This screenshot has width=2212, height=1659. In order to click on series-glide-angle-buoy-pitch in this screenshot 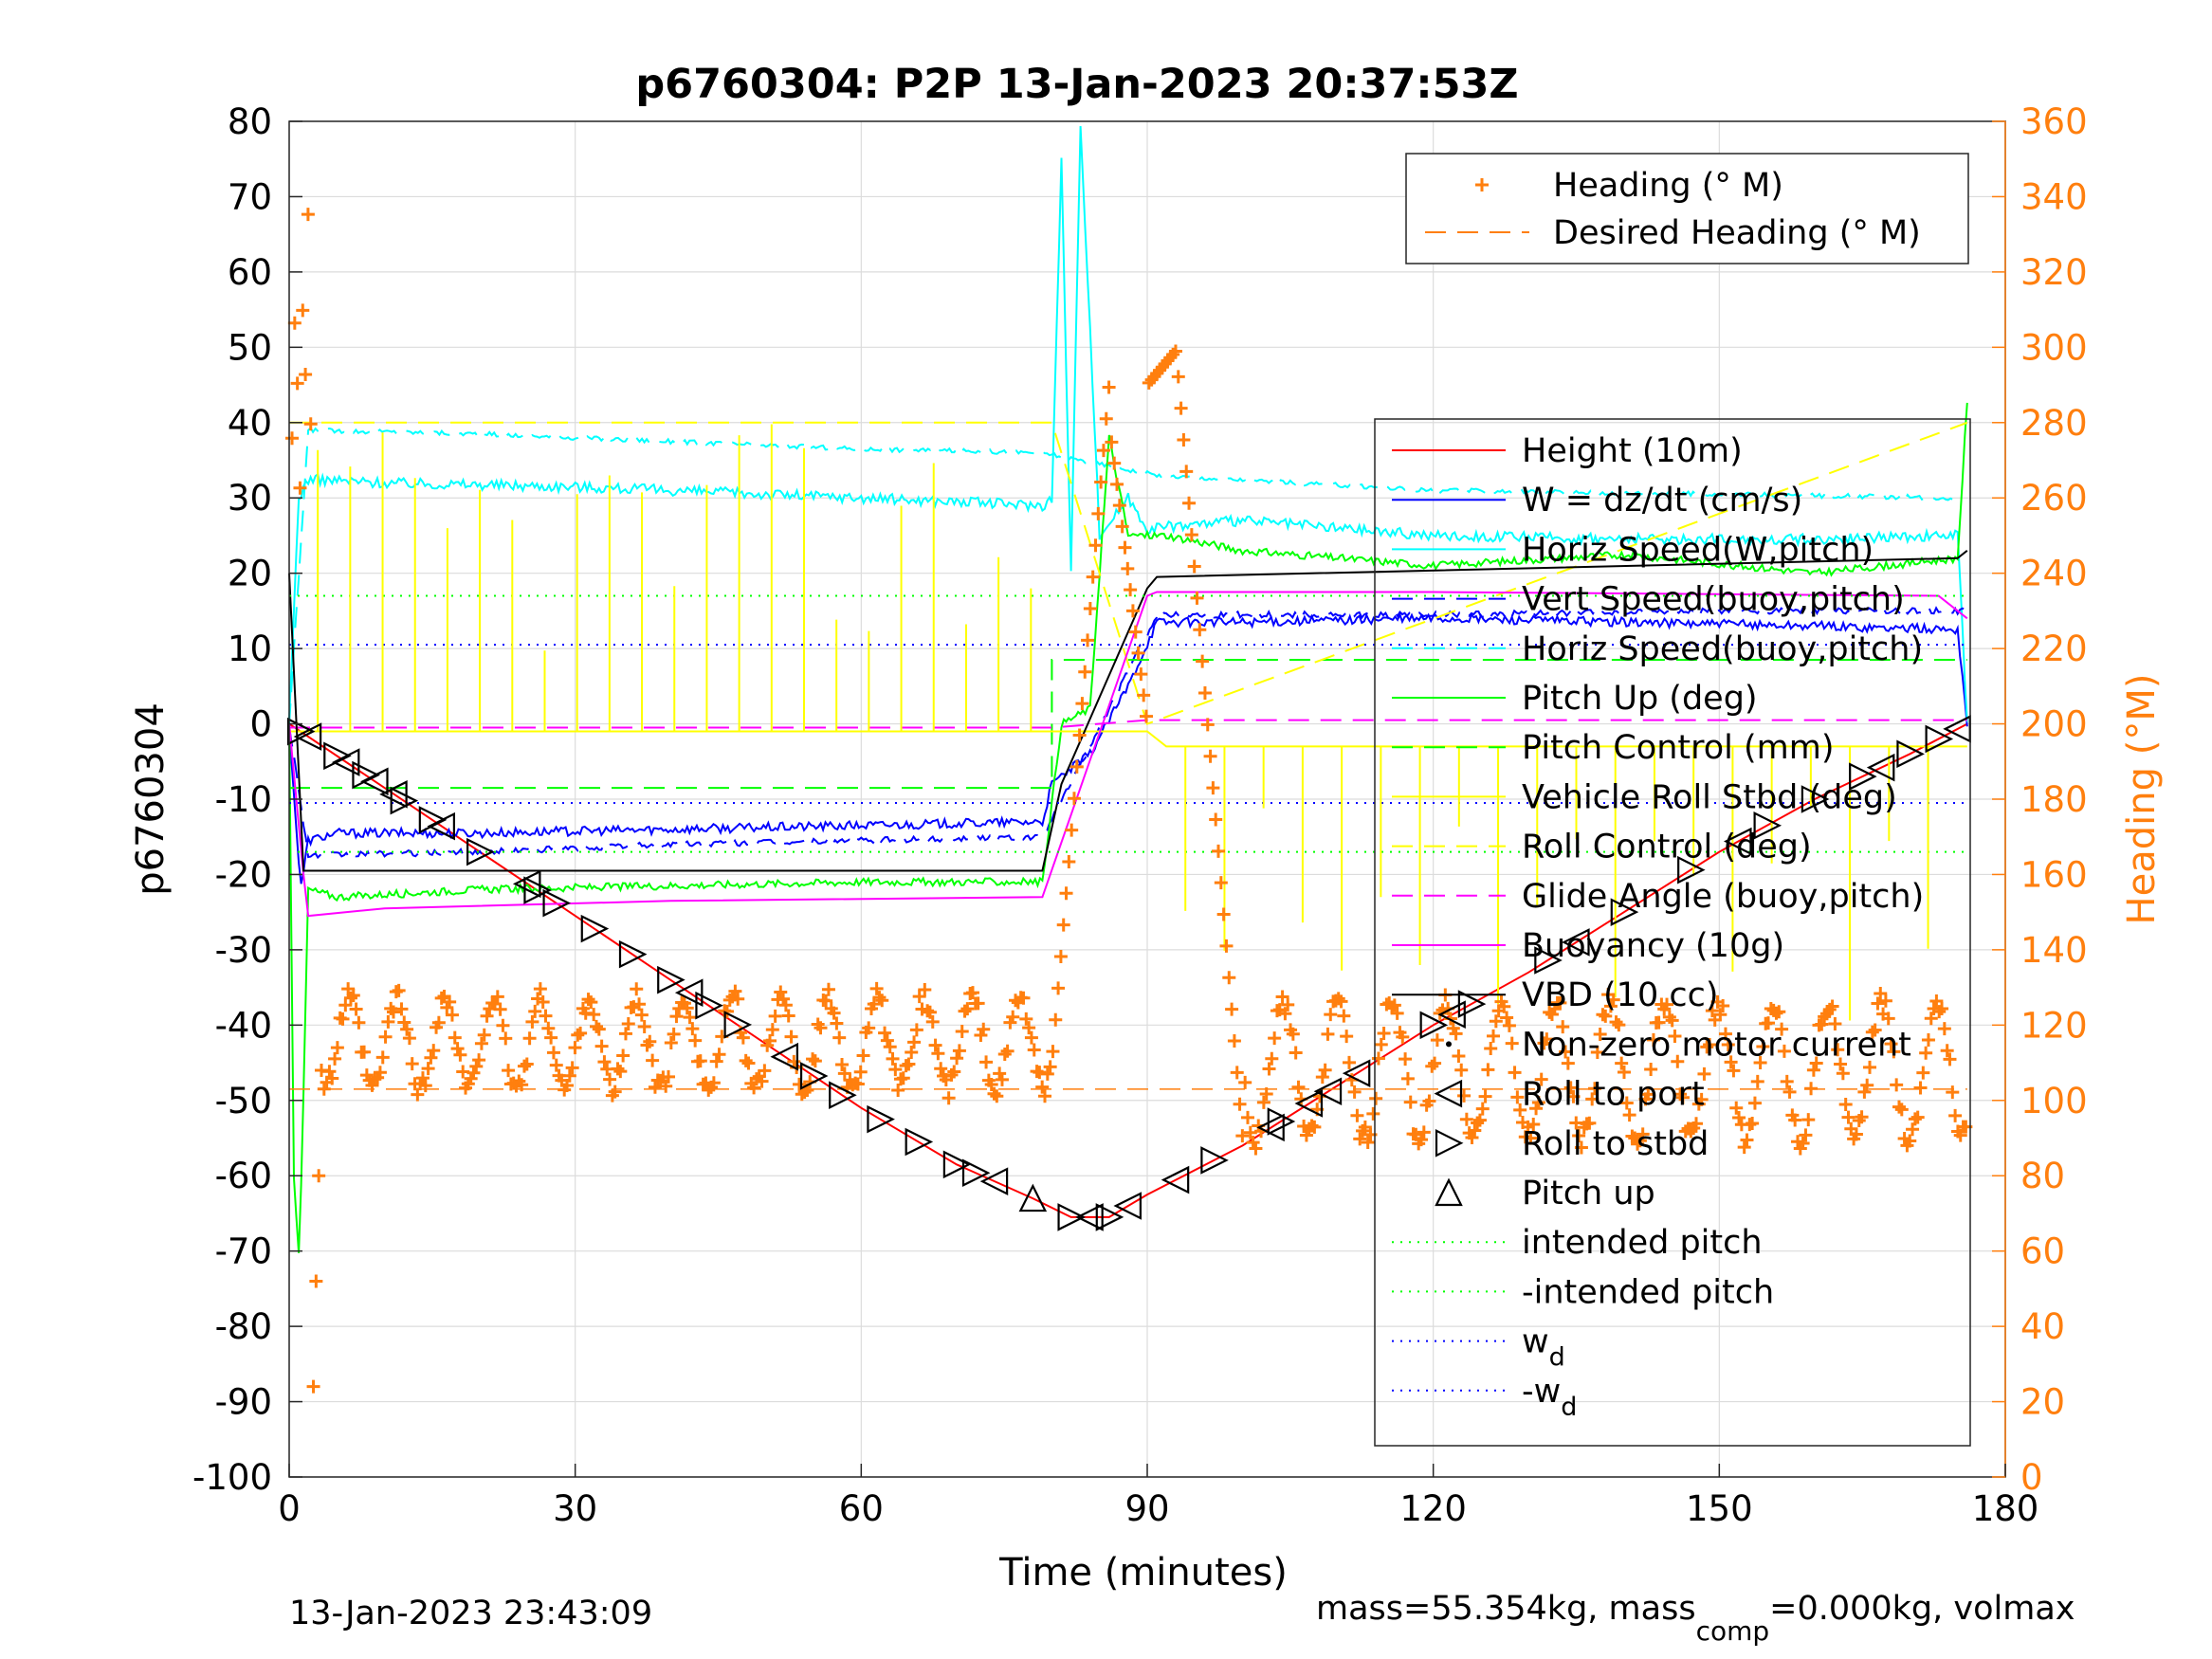, I will do `click(1128, 724)`.